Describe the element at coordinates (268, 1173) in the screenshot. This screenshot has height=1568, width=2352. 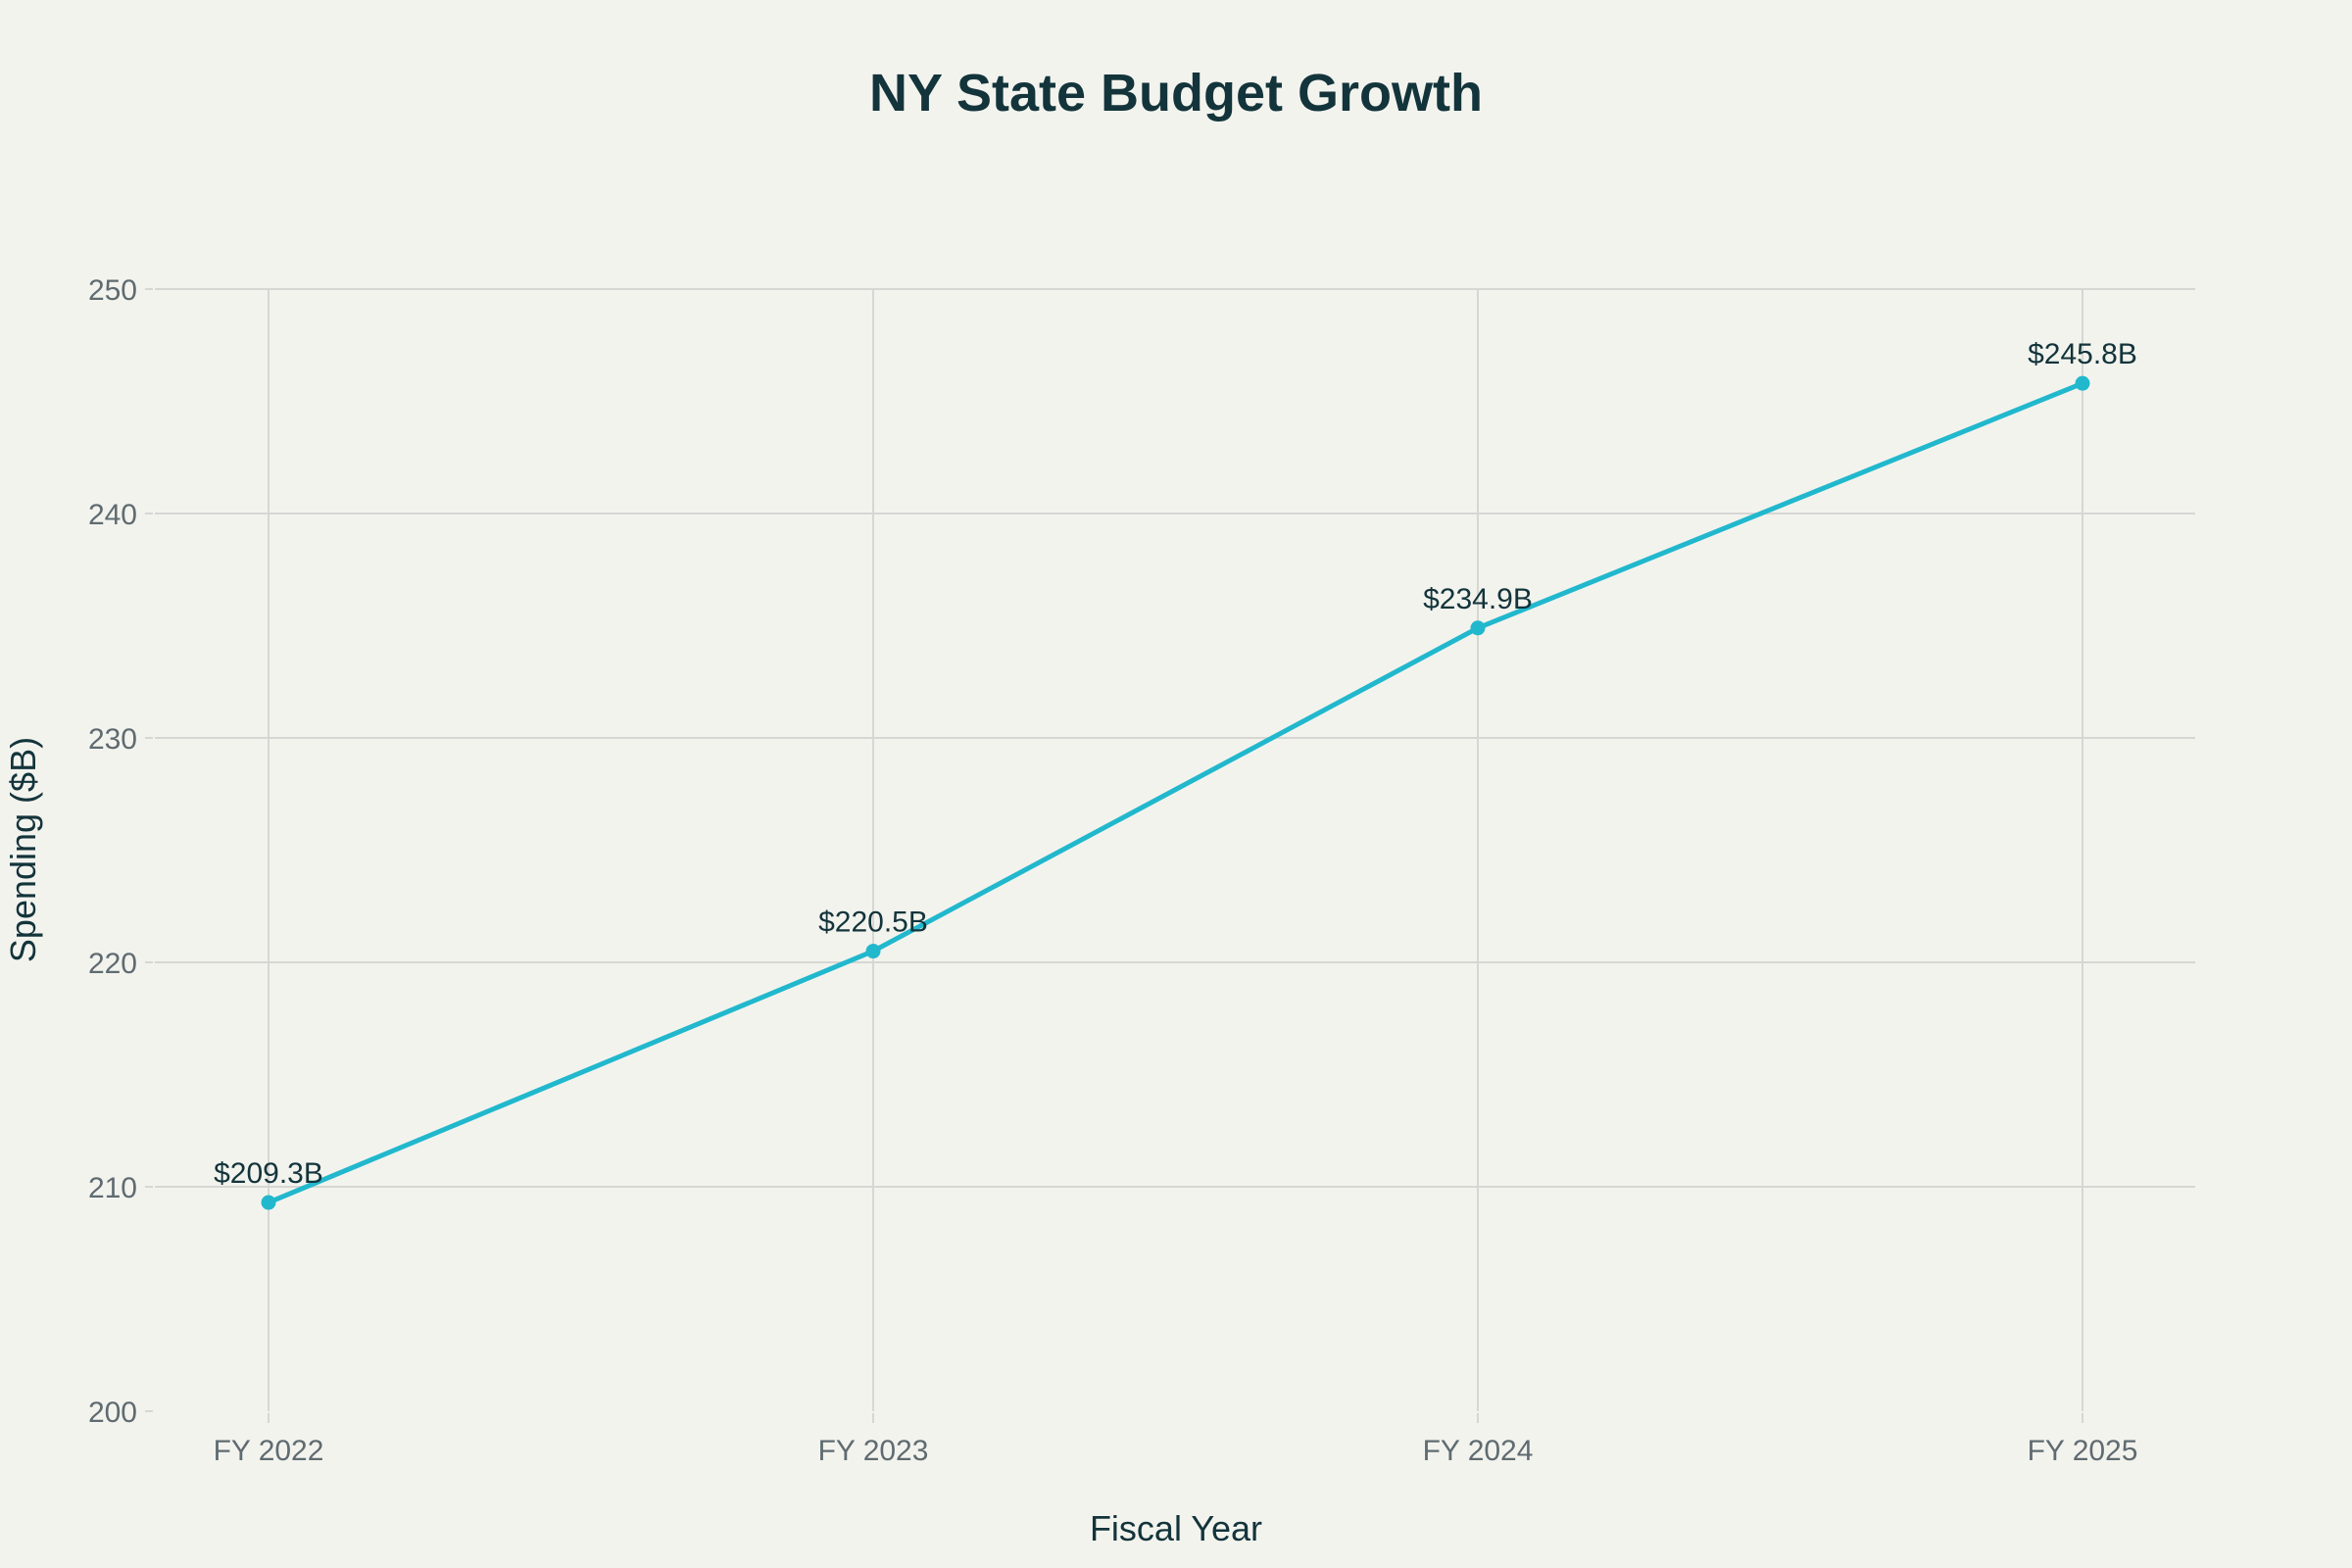
I see `data-label: $209.3B` at that location.